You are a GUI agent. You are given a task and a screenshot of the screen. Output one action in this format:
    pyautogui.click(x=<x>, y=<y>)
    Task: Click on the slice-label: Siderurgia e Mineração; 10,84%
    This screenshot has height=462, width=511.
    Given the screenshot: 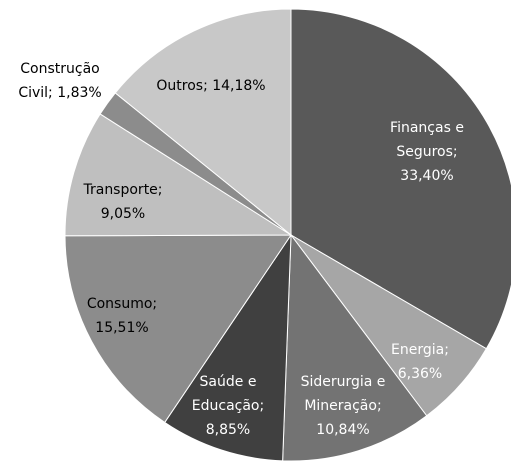 What is the action you would take?
    pyautogui.click(x=343, y=406)
    